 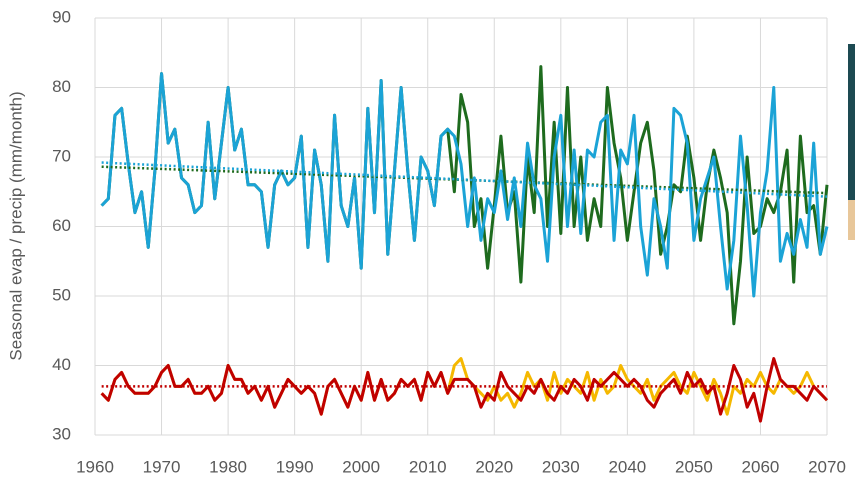 I want to click on x-tick-label: 2060, so click(x=761, y=466).